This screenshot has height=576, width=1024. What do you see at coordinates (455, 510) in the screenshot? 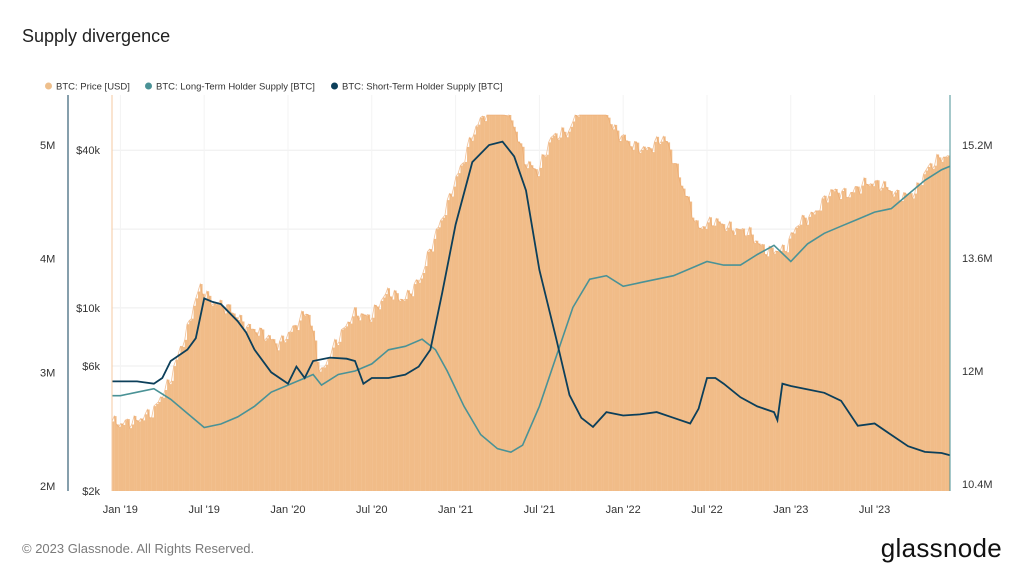
I see `x-axis-tick-label: Jan '21` at bounding box center [455, 510].